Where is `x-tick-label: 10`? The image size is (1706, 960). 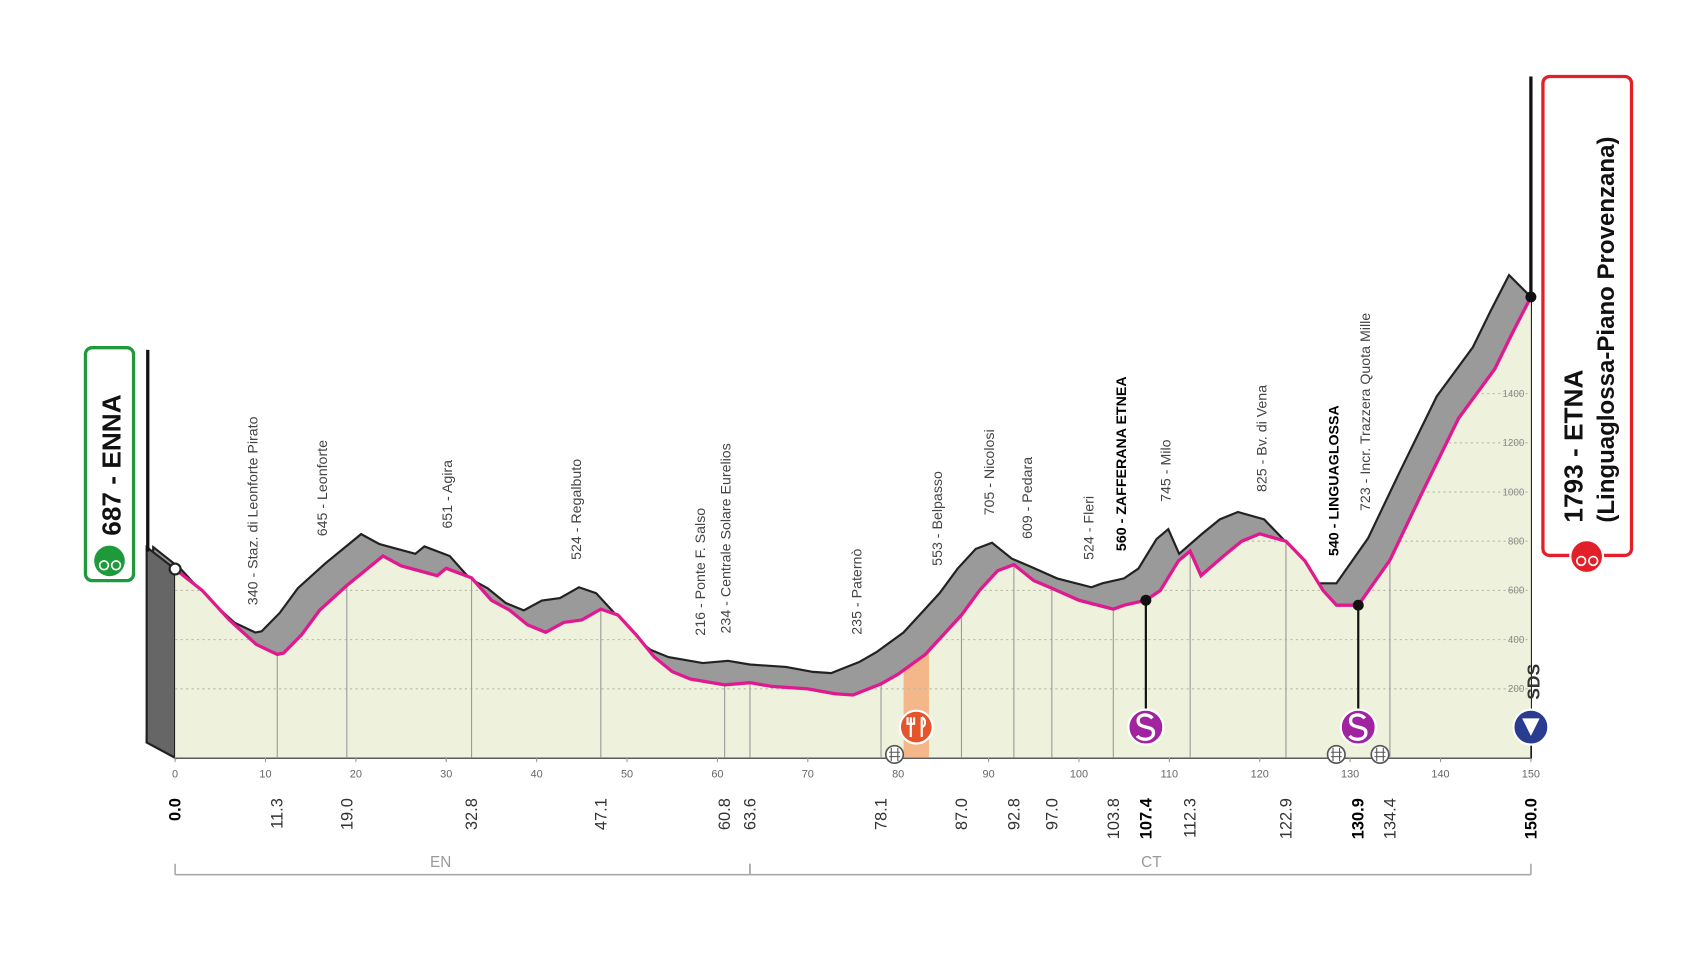
x-tick-label: 10 is located at coordinates (265, 774).